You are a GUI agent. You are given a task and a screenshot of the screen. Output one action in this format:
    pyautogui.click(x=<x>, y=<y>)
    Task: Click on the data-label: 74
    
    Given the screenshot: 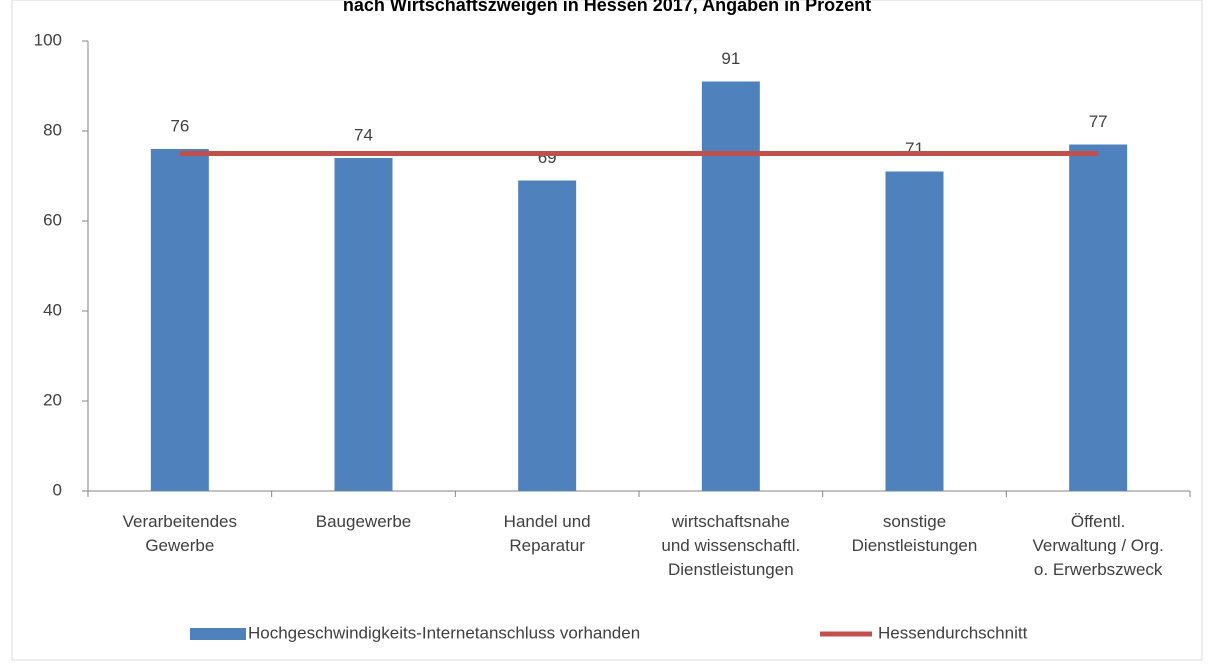 What is the action you would take?
    pyautogui.click(x=363, y=134)
    